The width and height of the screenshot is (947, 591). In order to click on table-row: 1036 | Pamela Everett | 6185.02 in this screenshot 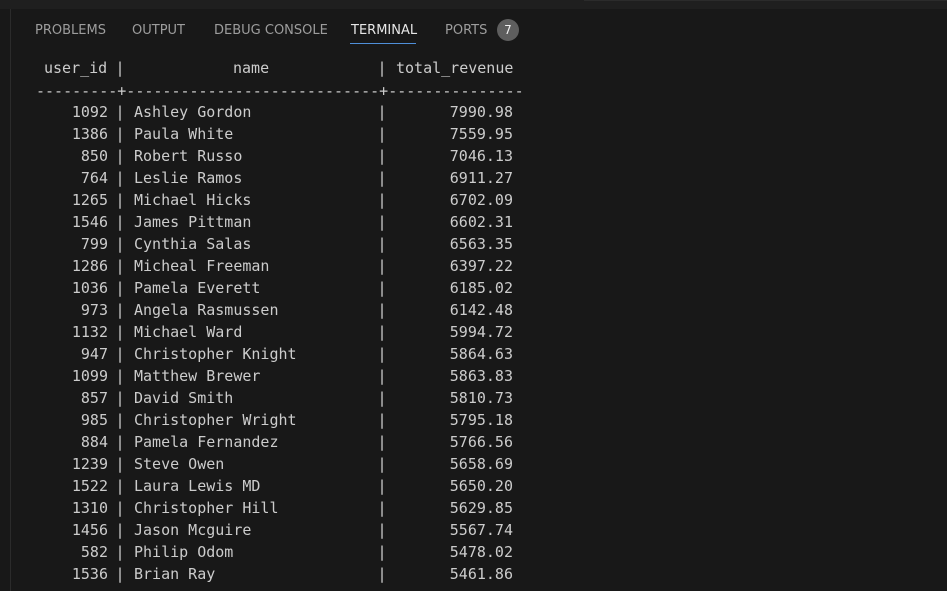, I will do `click(473, 288)`.